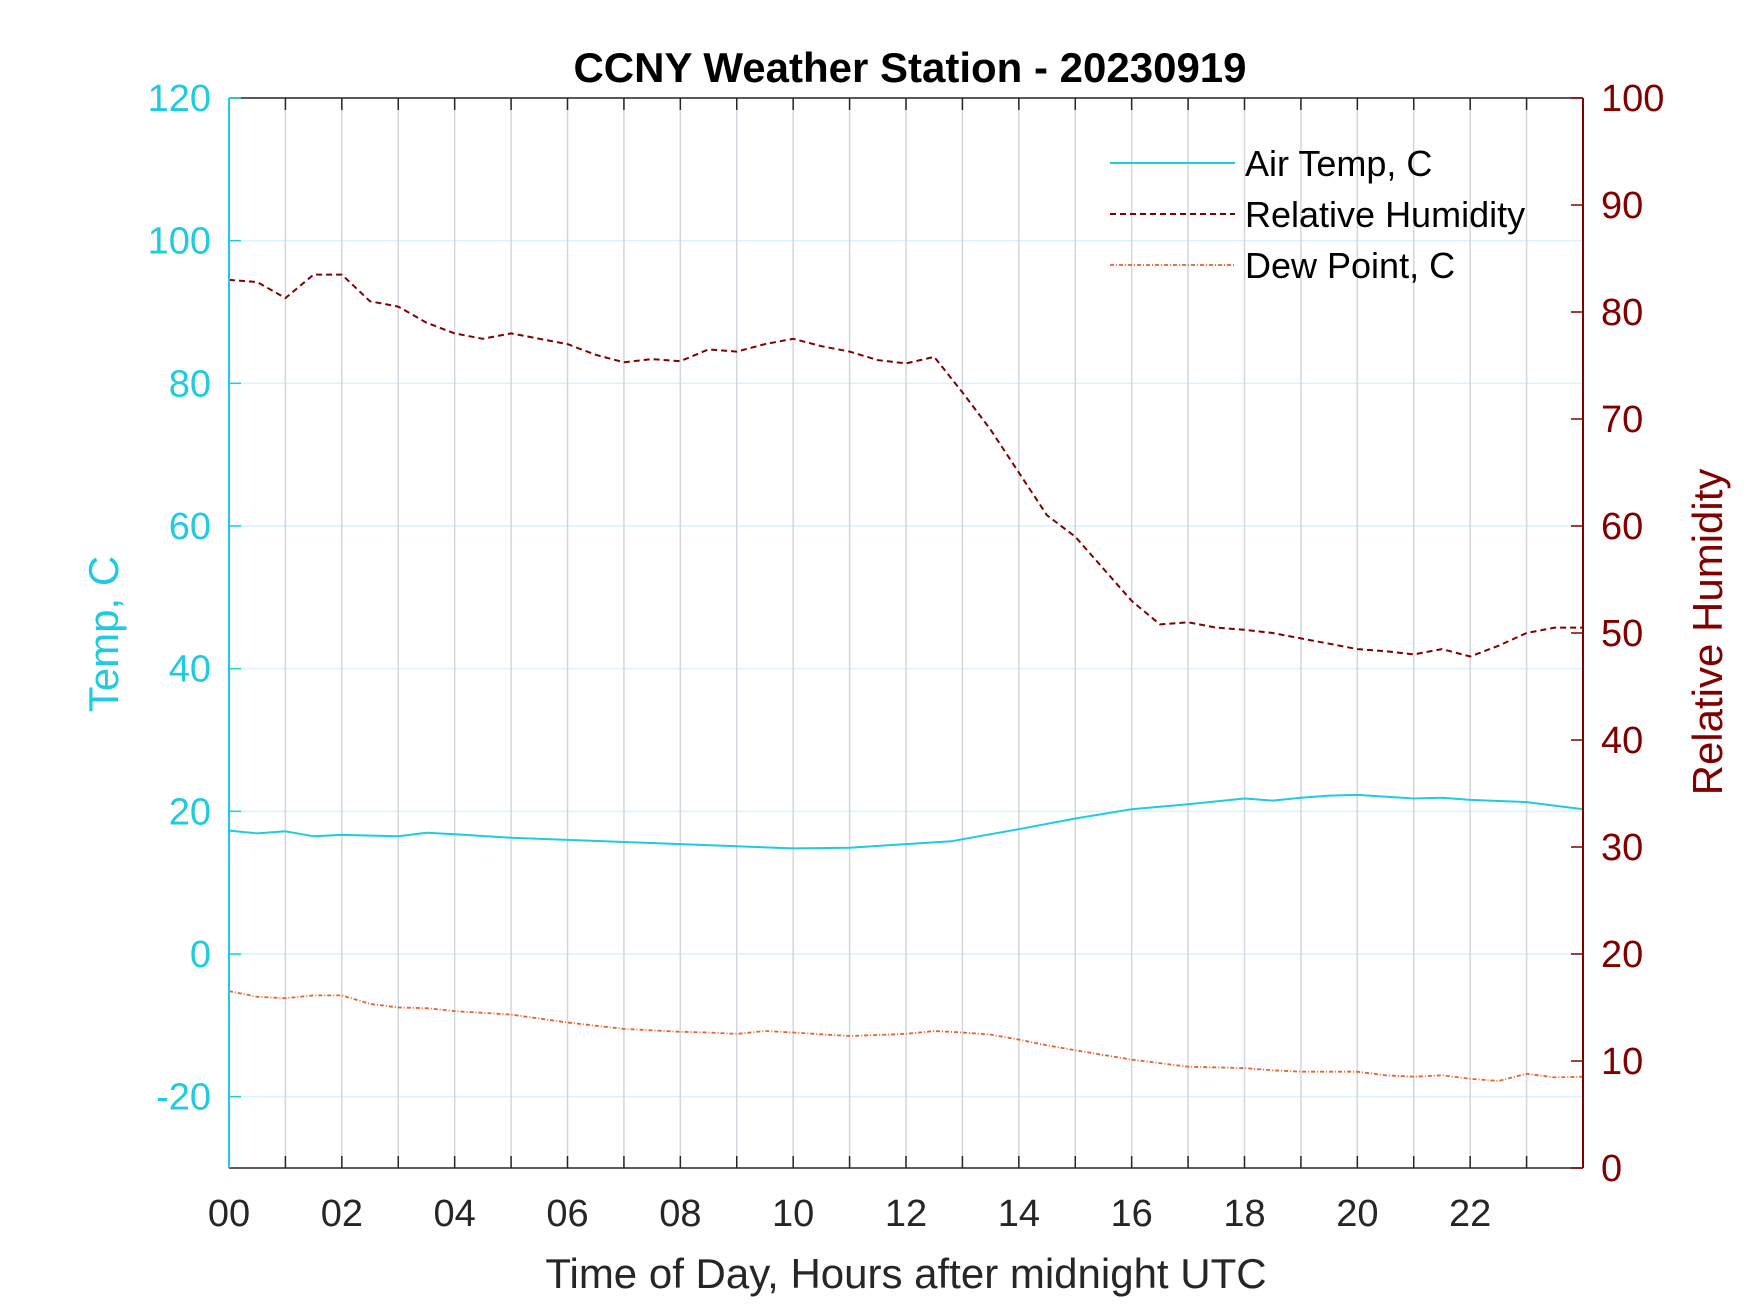 This screenshot has height=1313, width=1750. Describe the element at coordinates (183, 1098) in the screenshot. I see `y-left-tick-label: -20` at that location.